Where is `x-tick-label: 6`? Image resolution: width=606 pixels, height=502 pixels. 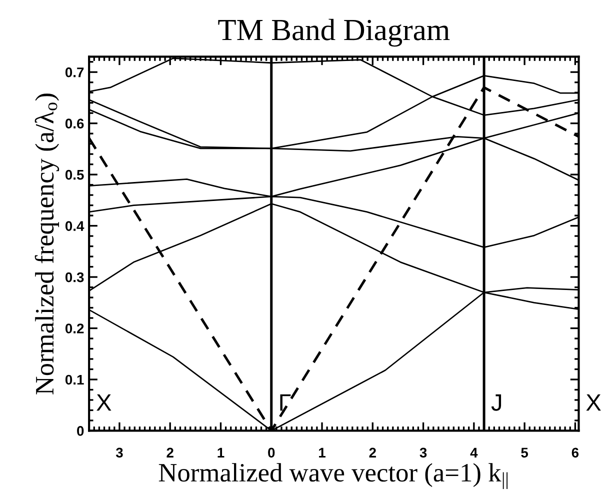
x-tick-label: 6 is located at coordinates (575, 453).